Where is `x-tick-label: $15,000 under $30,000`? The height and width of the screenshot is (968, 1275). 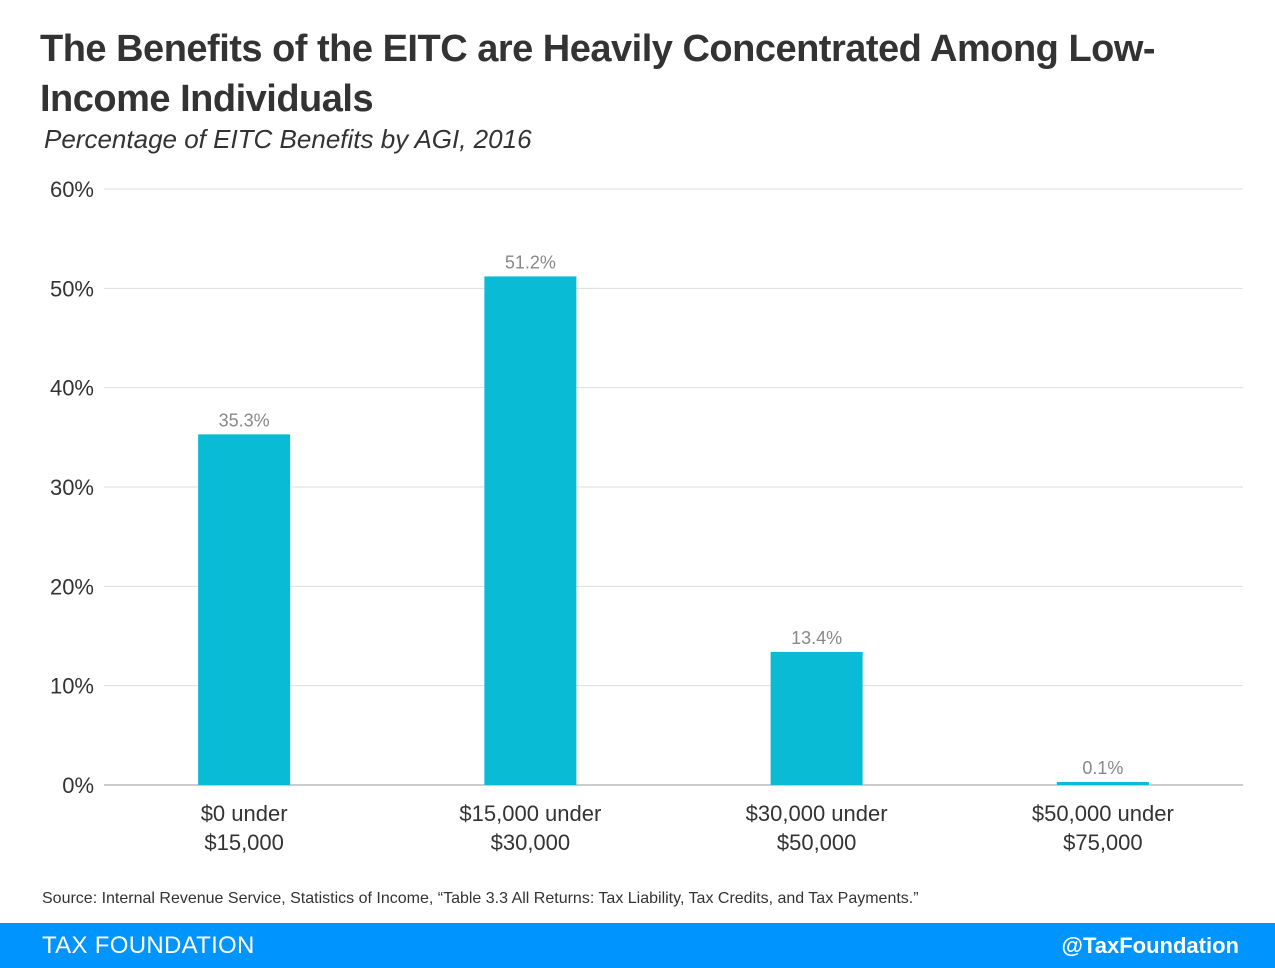
x-tick-label: $15,000 under $30,000 is located at coordinates (530, 828).